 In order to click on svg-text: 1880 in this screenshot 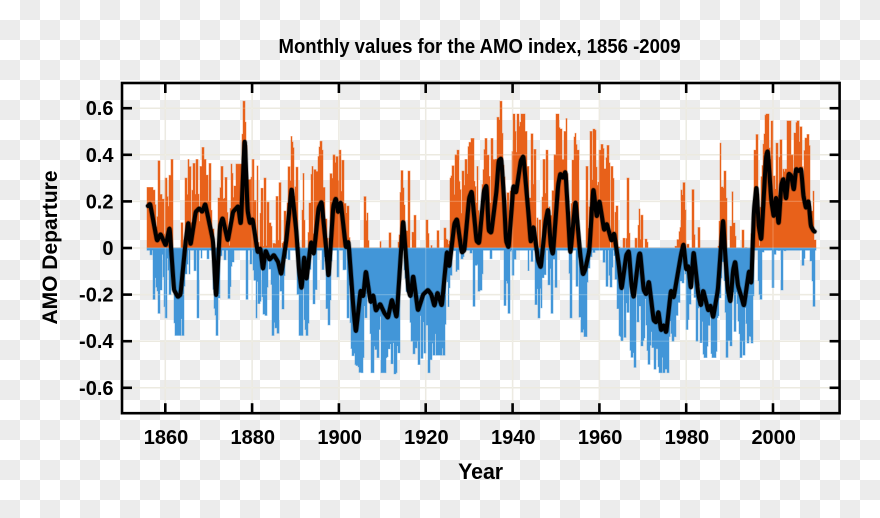, I will do `click(253, 438)`.